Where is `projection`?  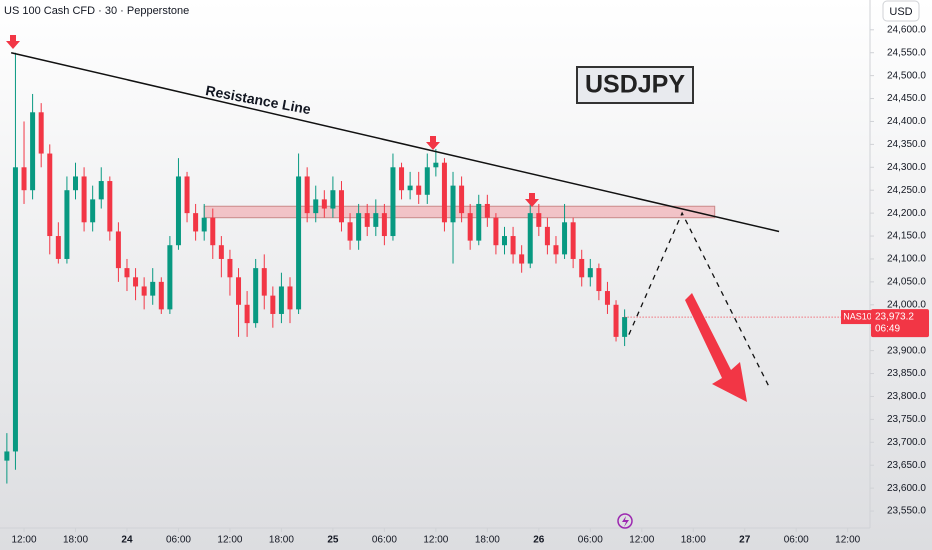
projection is located at coordinates (700, 300).